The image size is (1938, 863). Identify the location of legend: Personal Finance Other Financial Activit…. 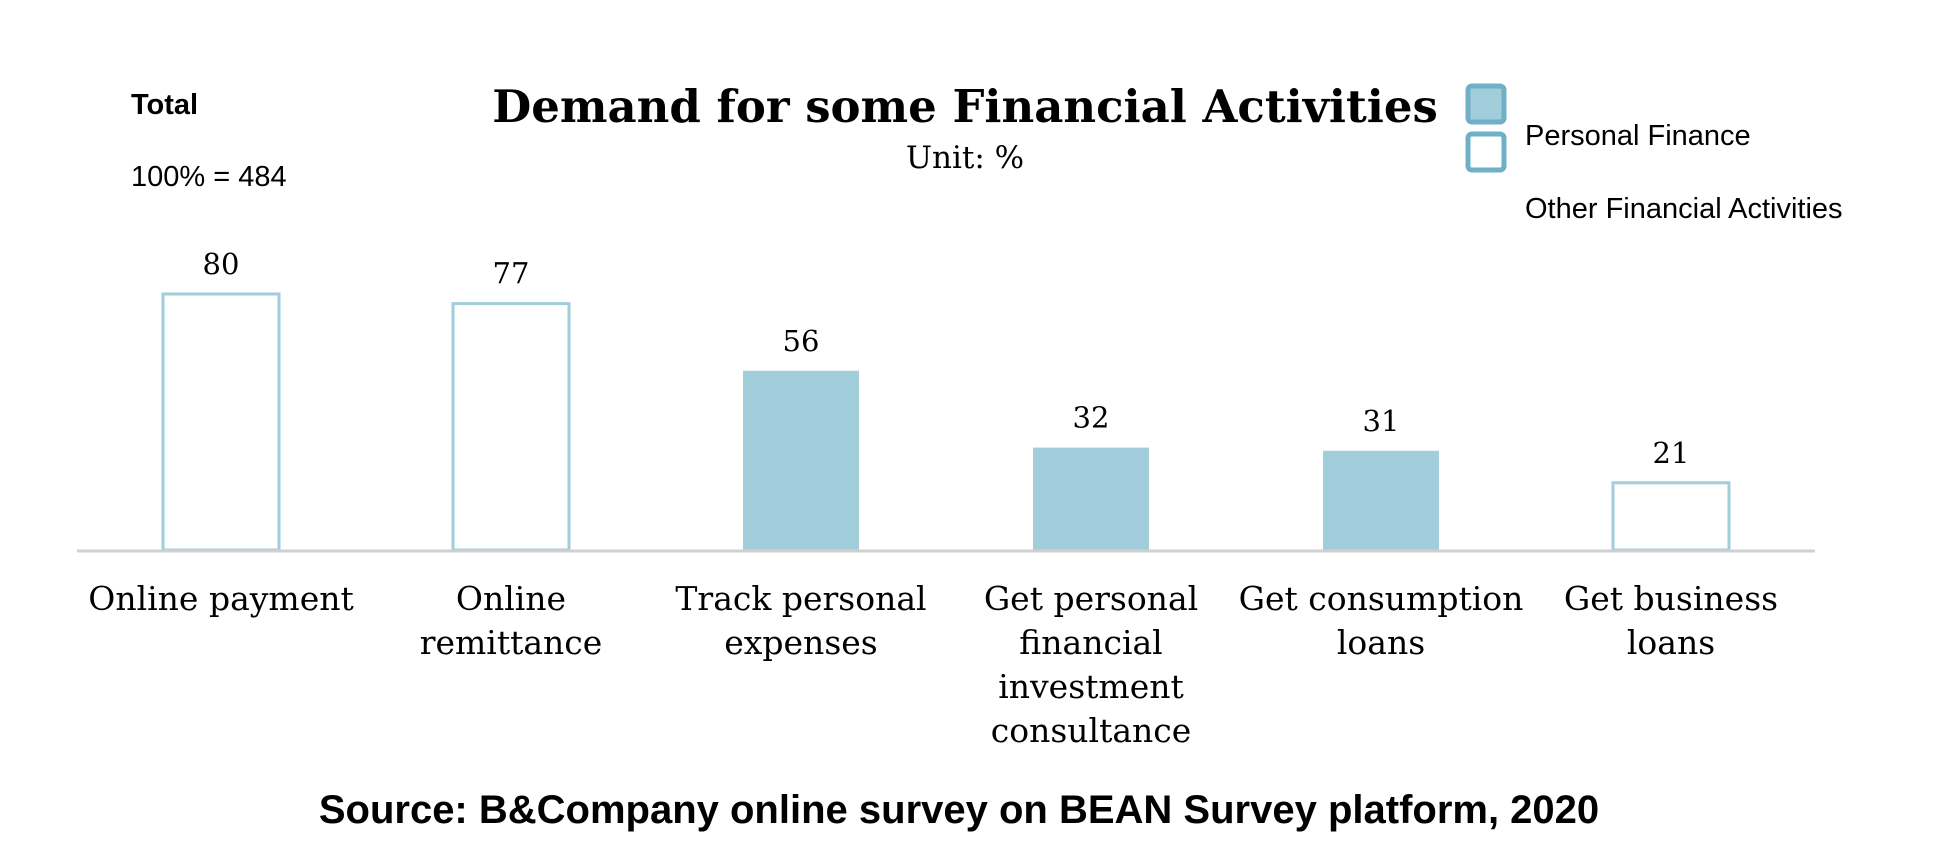
(1654, 154).